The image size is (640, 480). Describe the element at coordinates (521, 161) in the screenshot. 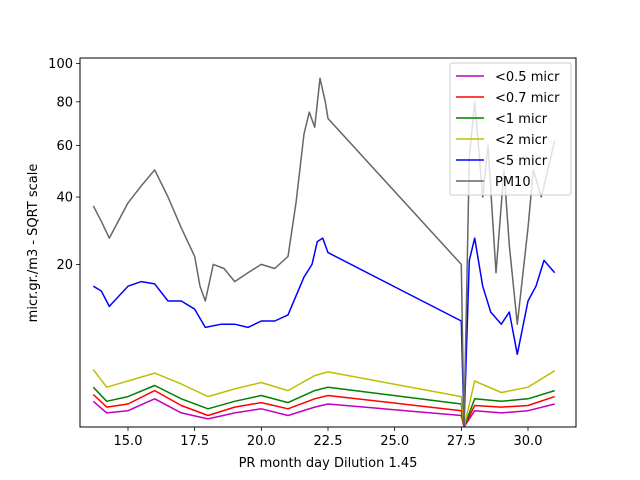

I see `legend-label: <5 micr` at that location.